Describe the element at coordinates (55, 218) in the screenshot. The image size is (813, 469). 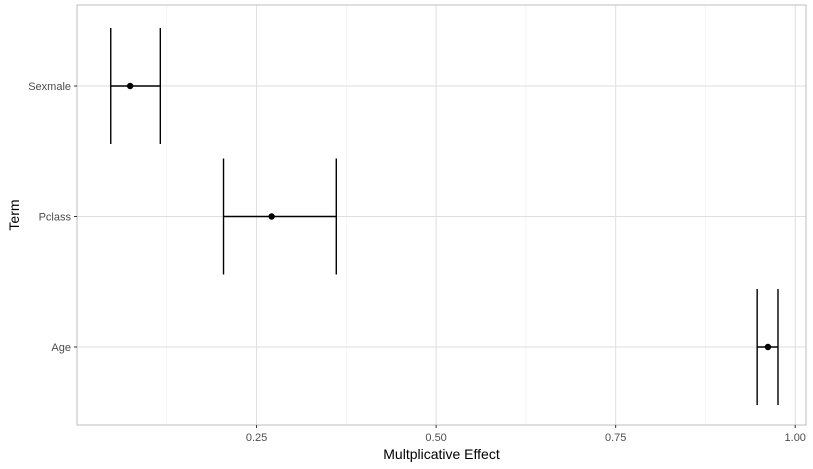
I see `y-tick-label: Pclass` at that location.